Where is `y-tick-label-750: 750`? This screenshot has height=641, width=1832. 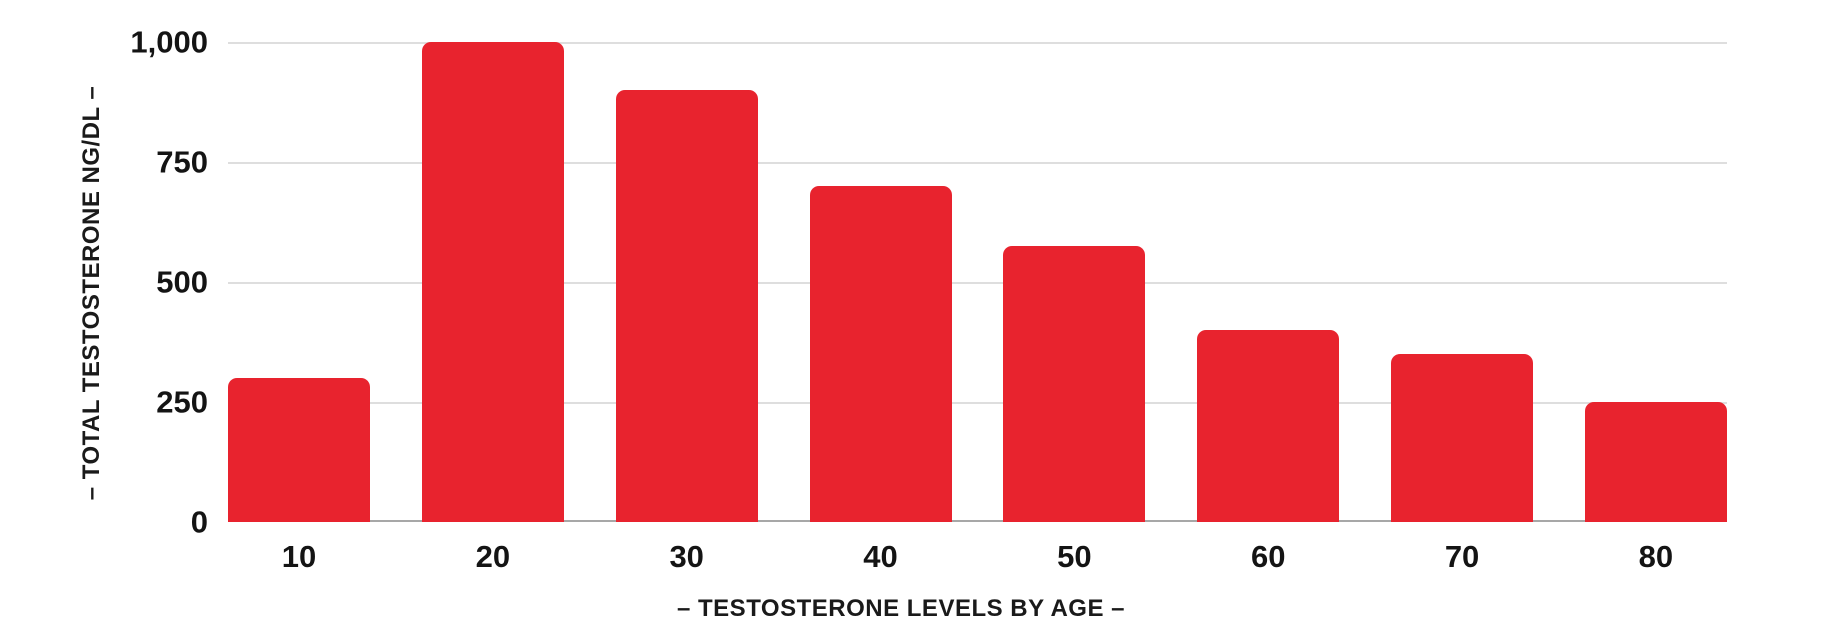
y-tick-label-750: 750 is located at coordinates (182, 162).